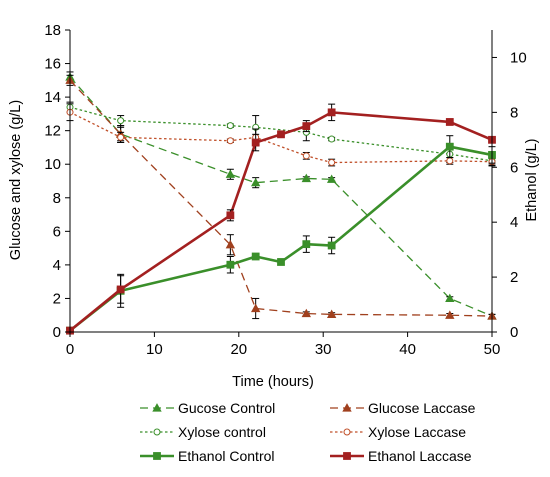 This screenshot has width=550, height=477. What do you see at coordinates (57, 298) in the screenshot?
I see `y-left-tick-label: 2` at bounding box center [57, 298].